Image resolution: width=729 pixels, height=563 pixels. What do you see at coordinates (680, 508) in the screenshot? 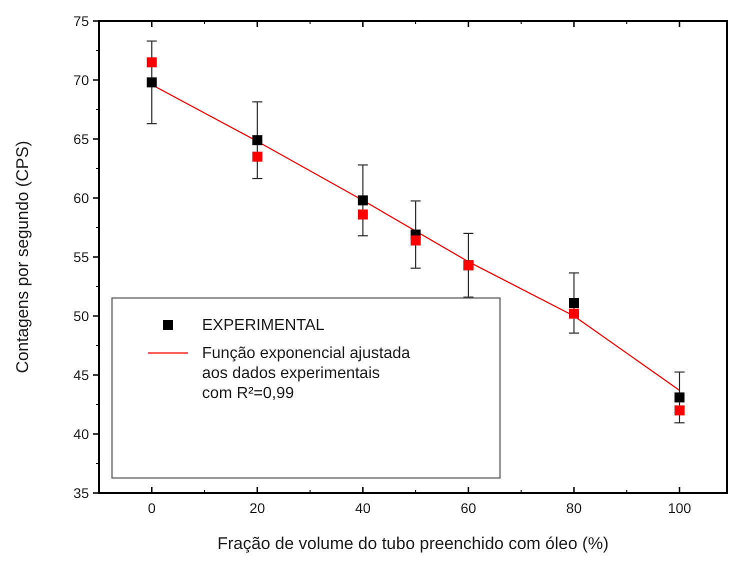
I see `x-tick-label: 100` at bounding box center [680, 508].